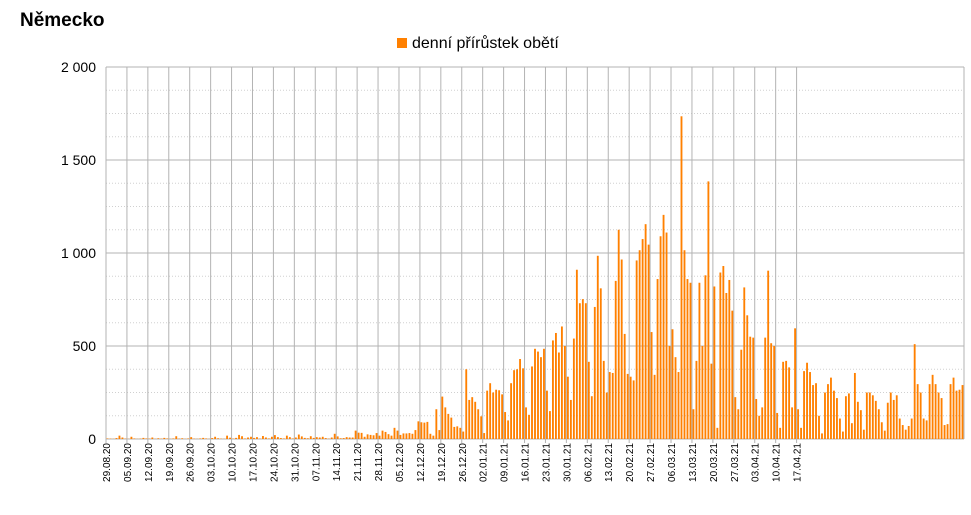 The width and height of the screenshot is (971, 515). I want to click on x-tick-label: 19.12.20, so click(442, 462).